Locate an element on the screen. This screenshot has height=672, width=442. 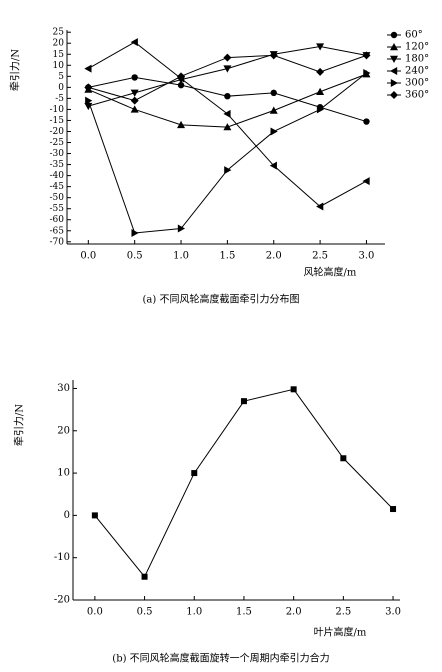
y-tick-label: -5 is located at coordinates (59, 99).